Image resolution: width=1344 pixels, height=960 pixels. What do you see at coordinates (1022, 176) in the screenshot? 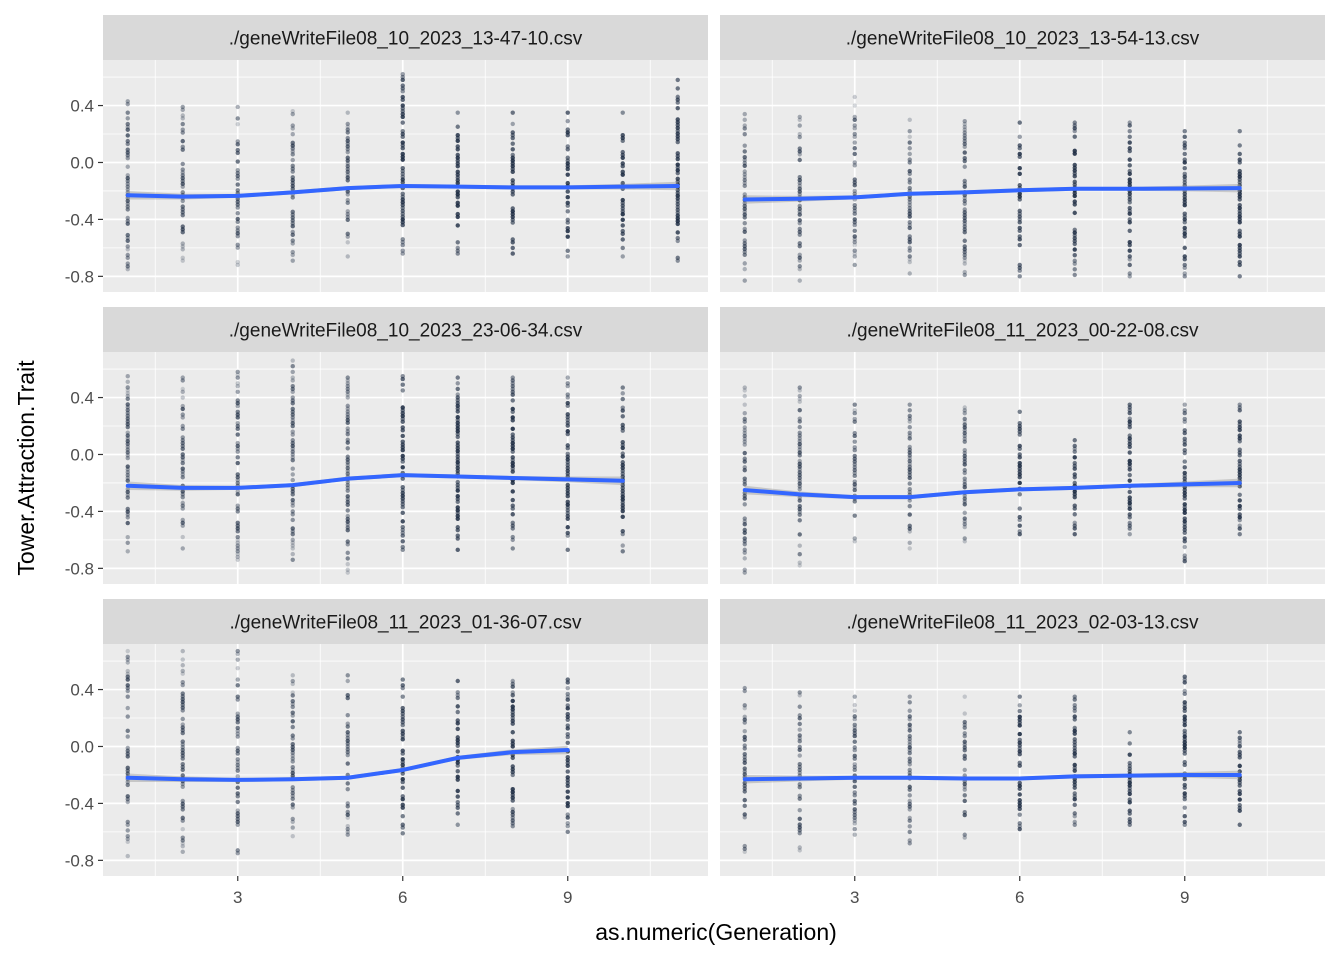
I see `panel-background` at bounding box center [1022, 176].